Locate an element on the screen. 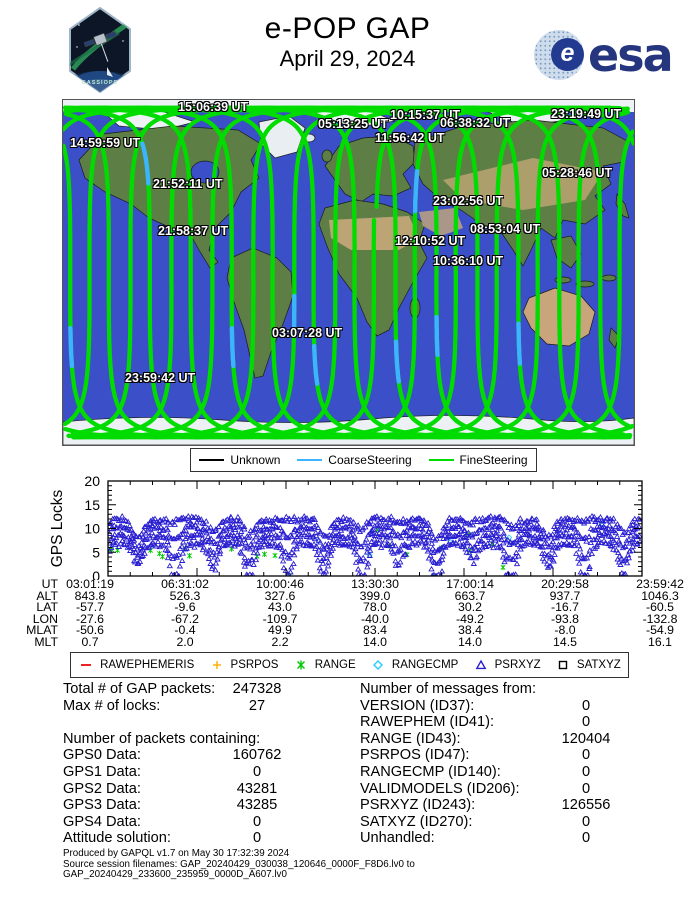 Image resolution: width=695 pixels, height=899 pixels. axis-table-cell: 06:31:02 is located at coordinates (185, 584).